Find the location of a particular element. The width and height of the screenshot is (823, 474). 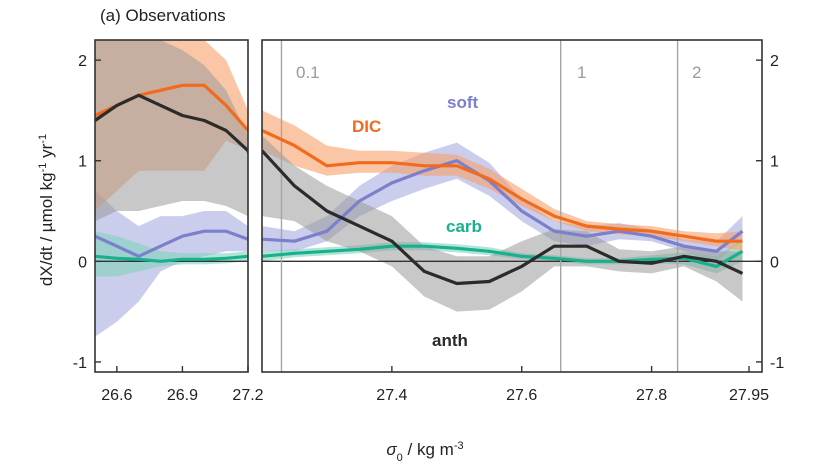

series-label-anth: anth is located at coordinates (450, 340).